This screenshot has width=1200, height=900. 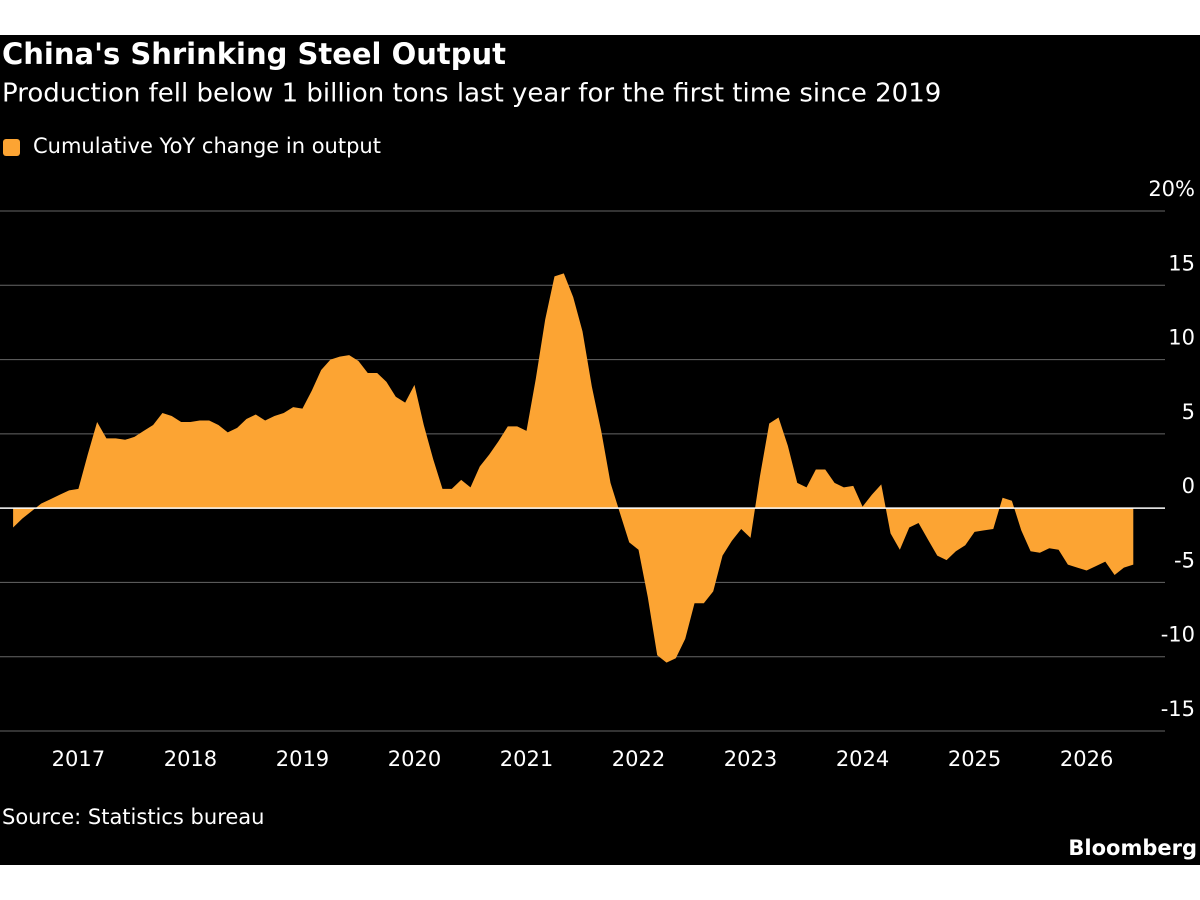 I want to click on y-tick-label: 15, so click(x=1181, y=263).